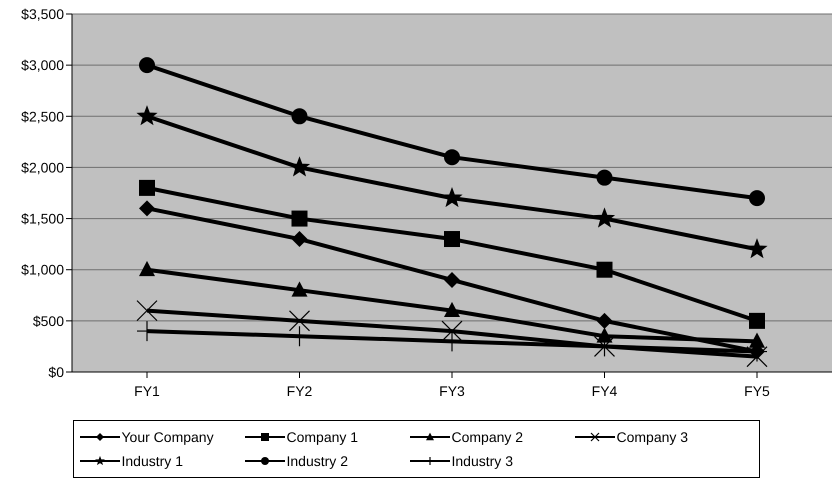  What do you see at coordinates (56, 372) in the screenshot?
I see `y-tick-label: $0` at bounding box center [56, 372].